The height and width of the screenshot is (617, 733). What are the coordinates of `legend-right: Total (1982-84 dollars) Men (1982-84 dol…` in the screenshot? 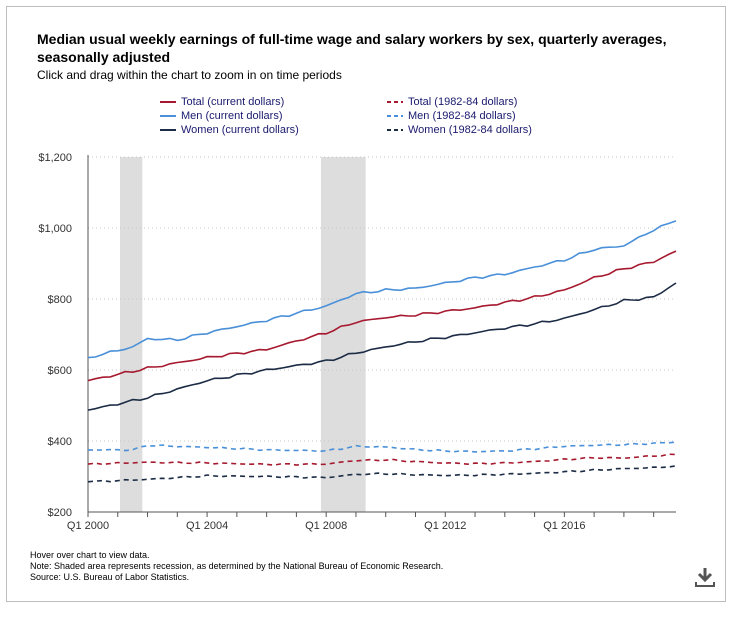 It's located at (459, 116).